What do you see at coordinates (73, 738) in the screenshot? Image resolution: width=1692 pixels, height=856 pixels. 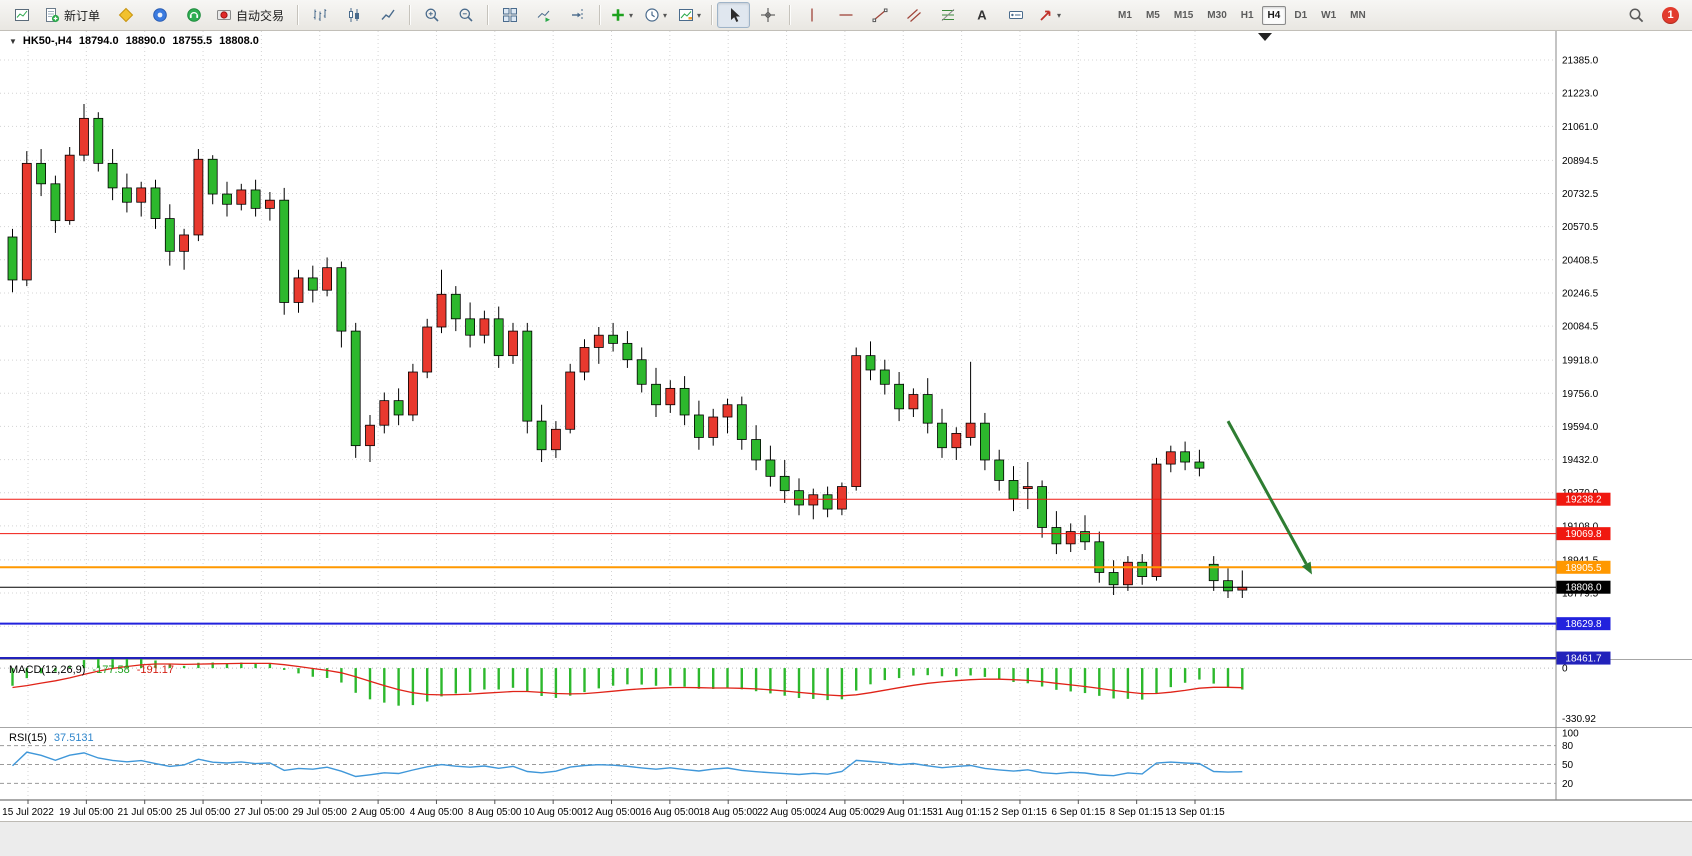 I see `rsi-value: 37.5131` at bounding box center [73, 738].